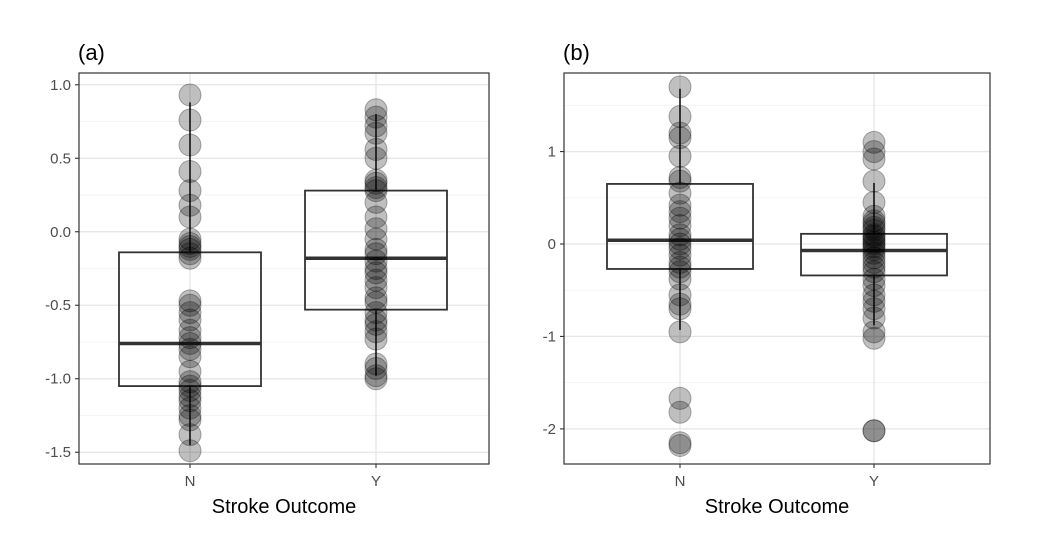 This screenshot has width=1046, height=540. I want to click on box-N, so click(190, 319).